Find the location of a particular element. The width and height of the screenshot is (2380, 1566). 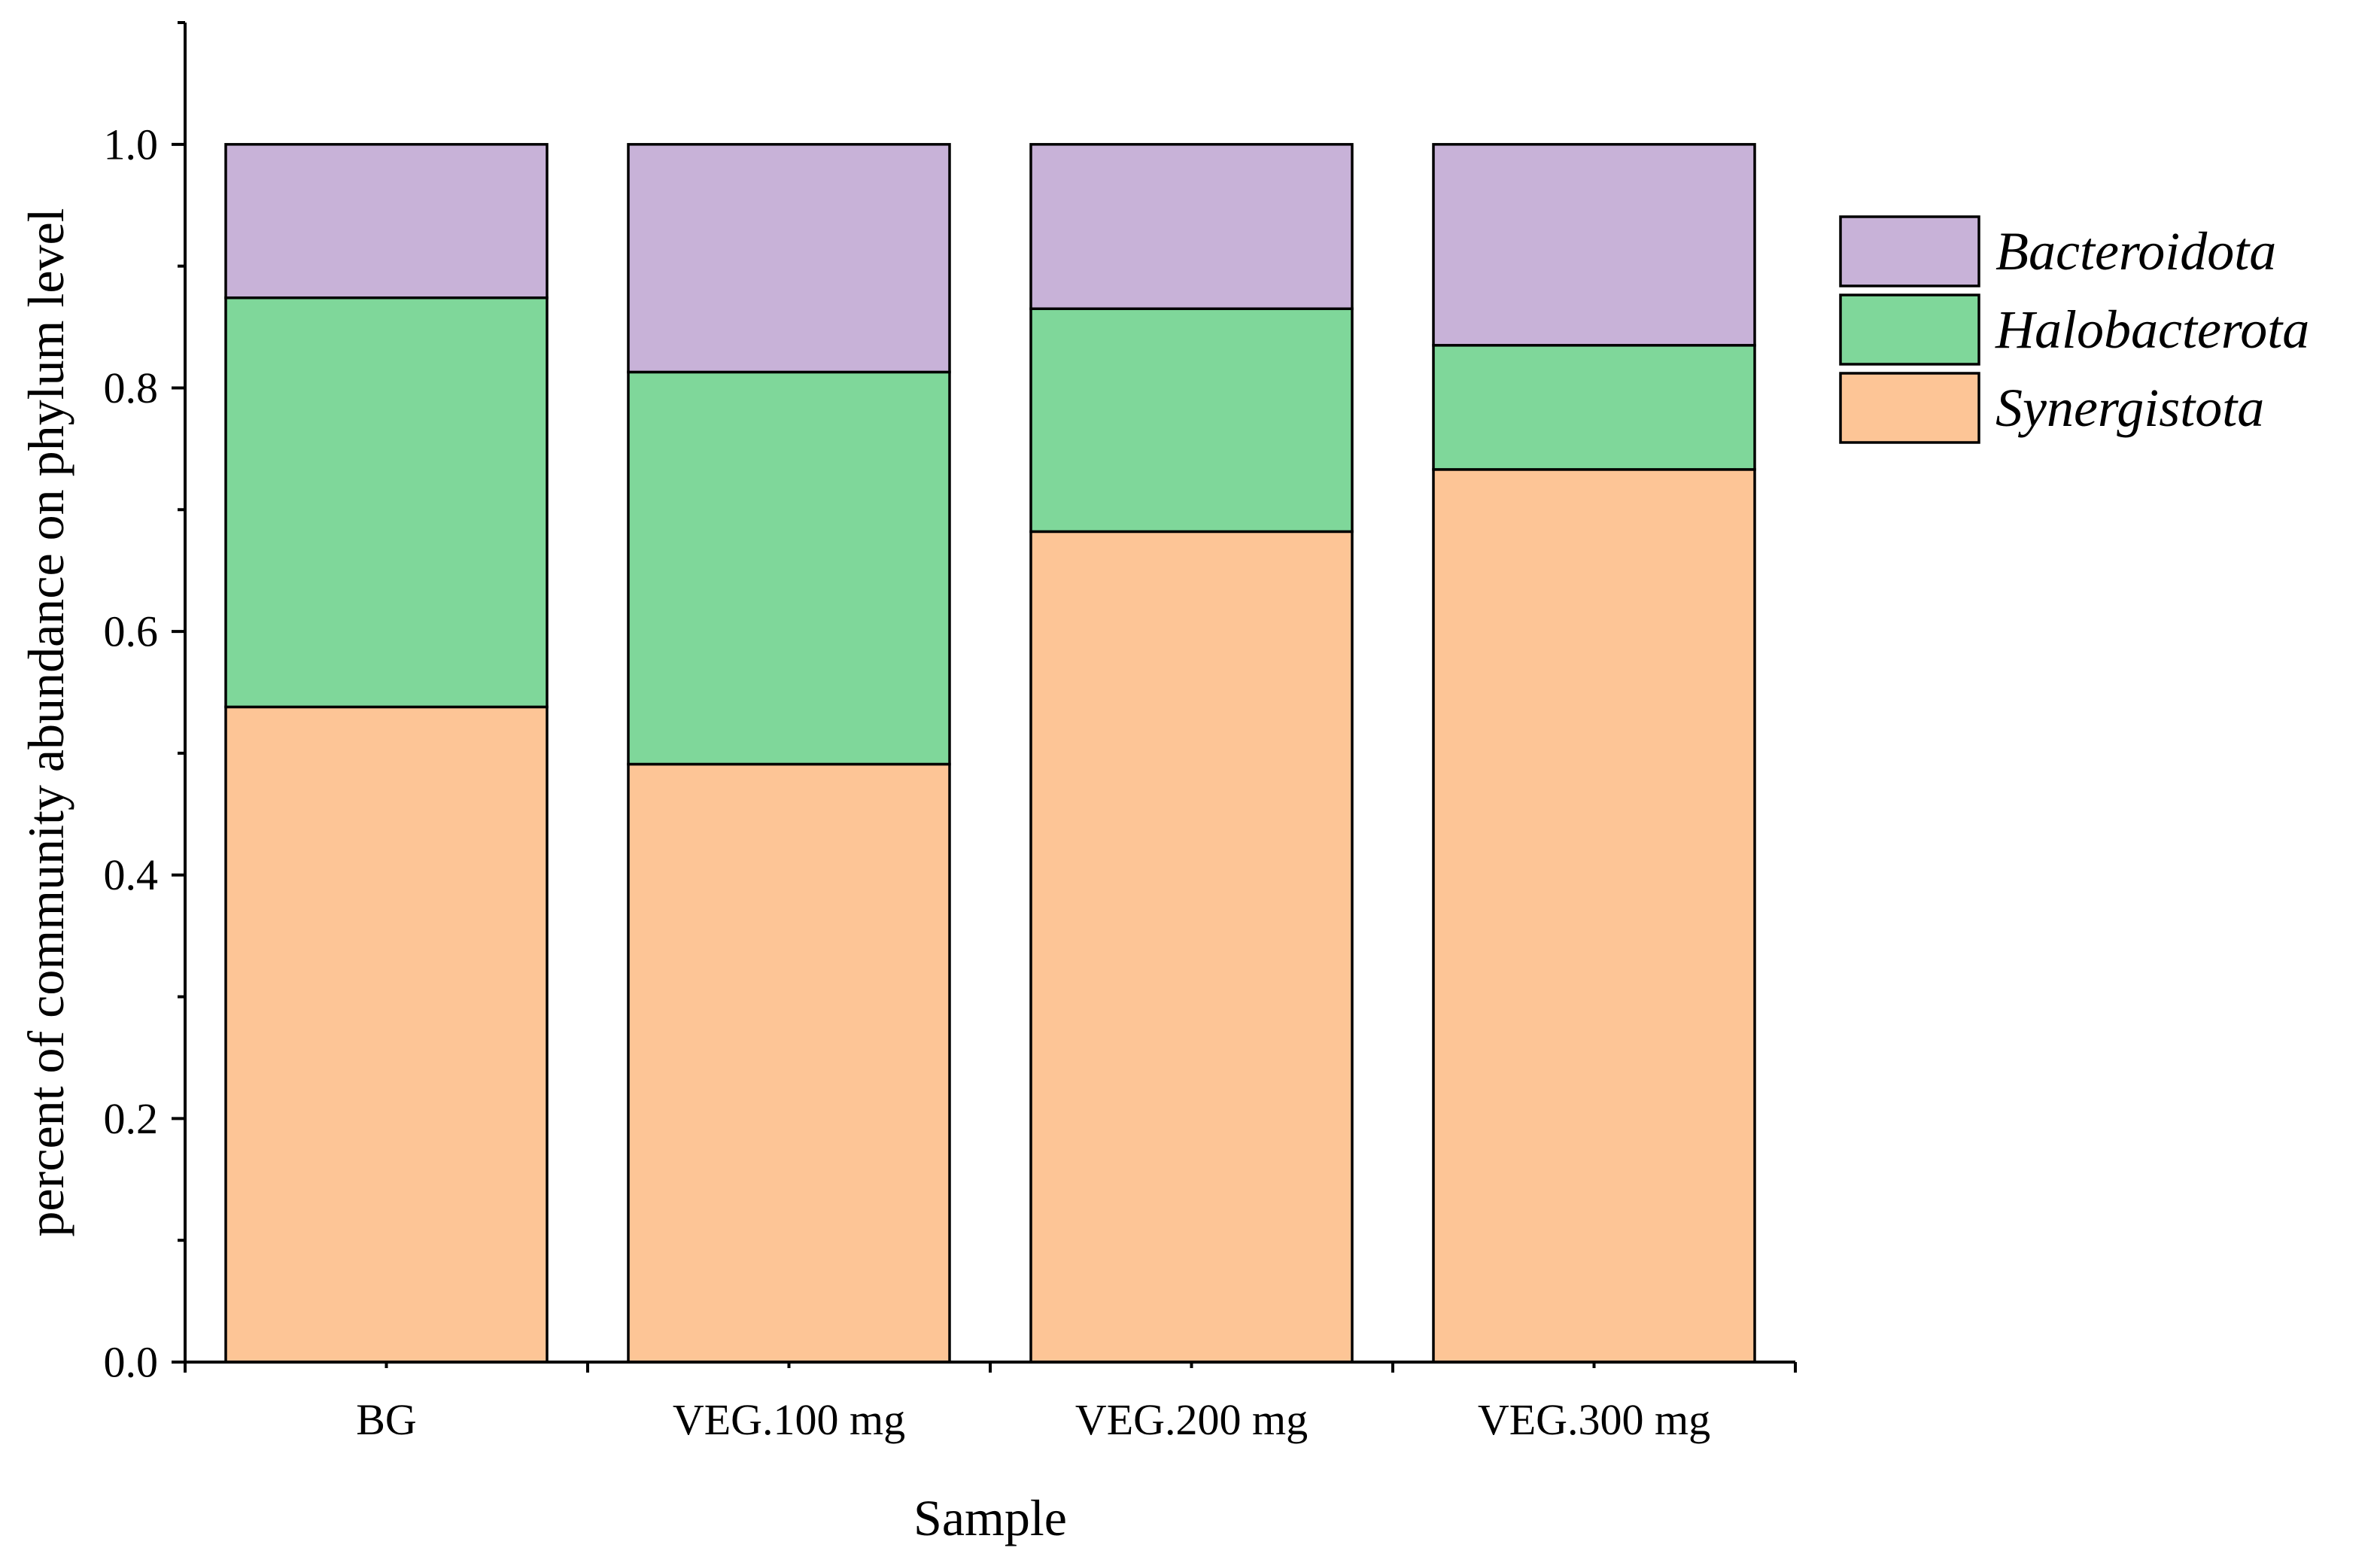

legend-swatch-bacteroidota is located at coordinates (1909, 251).